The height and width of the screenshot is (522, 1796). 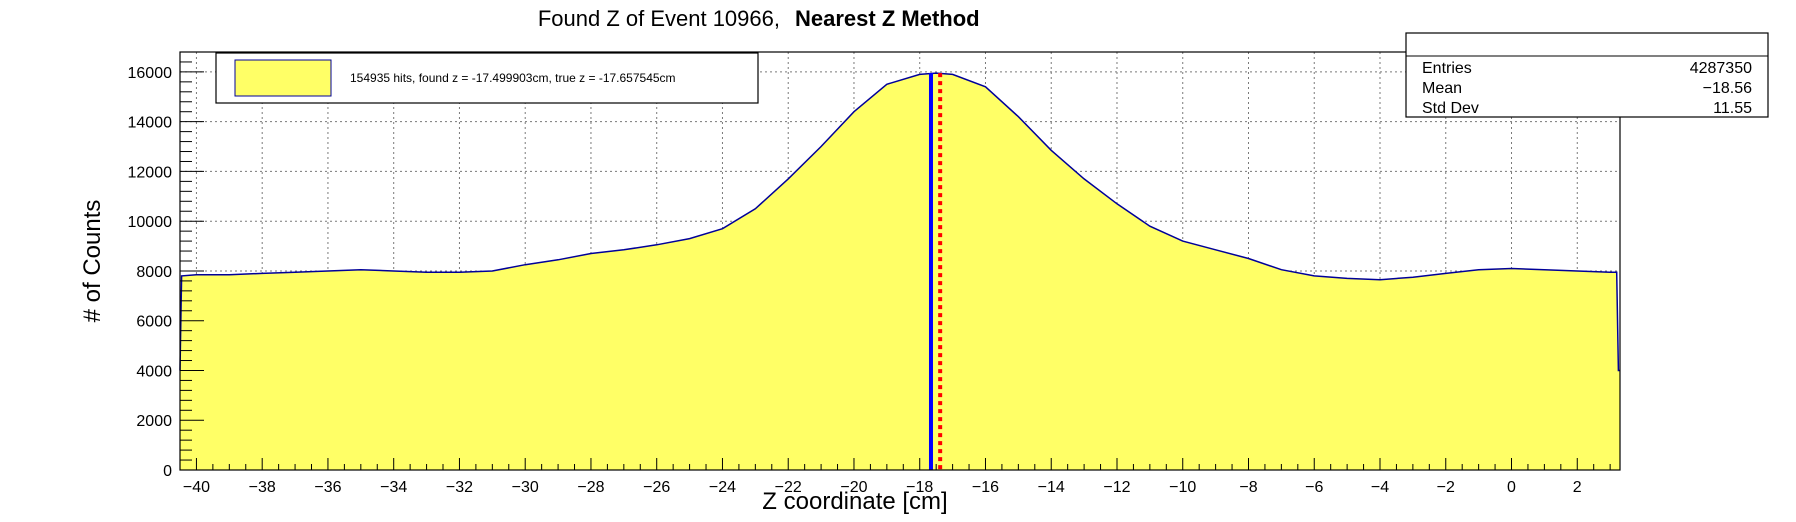 What do you see at coordinates (1446, 487) in the screenshot?
I see `x-tick-label: −2` at bounding box center [1446, 487].